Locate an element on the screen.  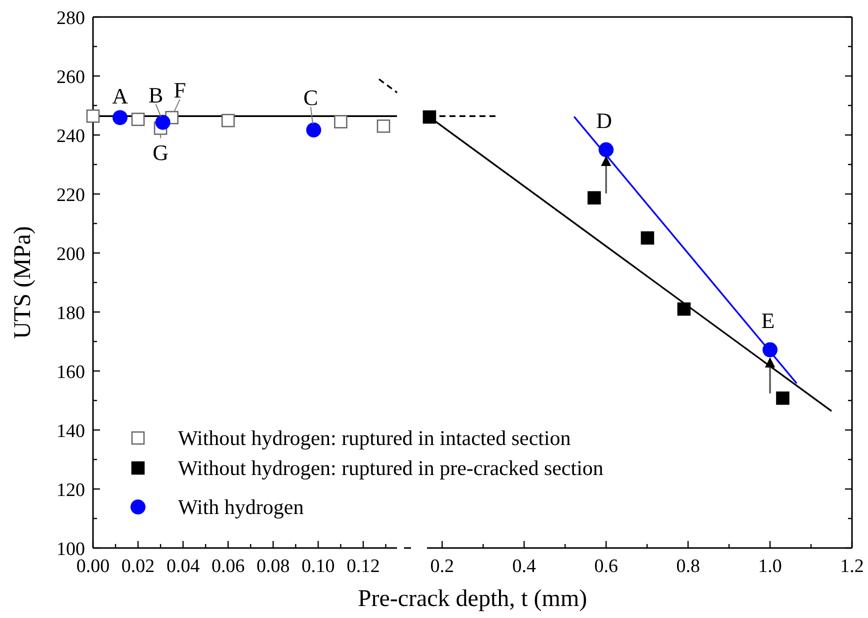
annotation: B is located at coordinates (156, 95).